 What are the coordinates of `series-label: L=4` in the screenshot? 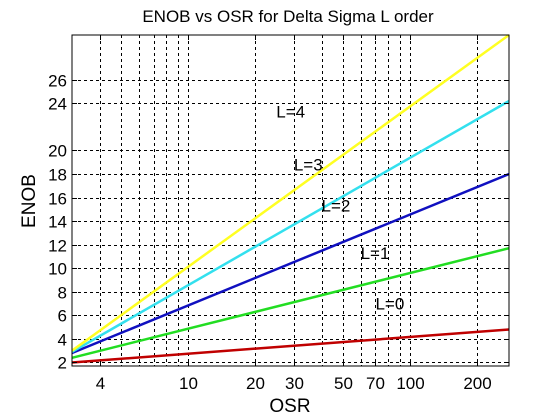 It's located at (290, 111).